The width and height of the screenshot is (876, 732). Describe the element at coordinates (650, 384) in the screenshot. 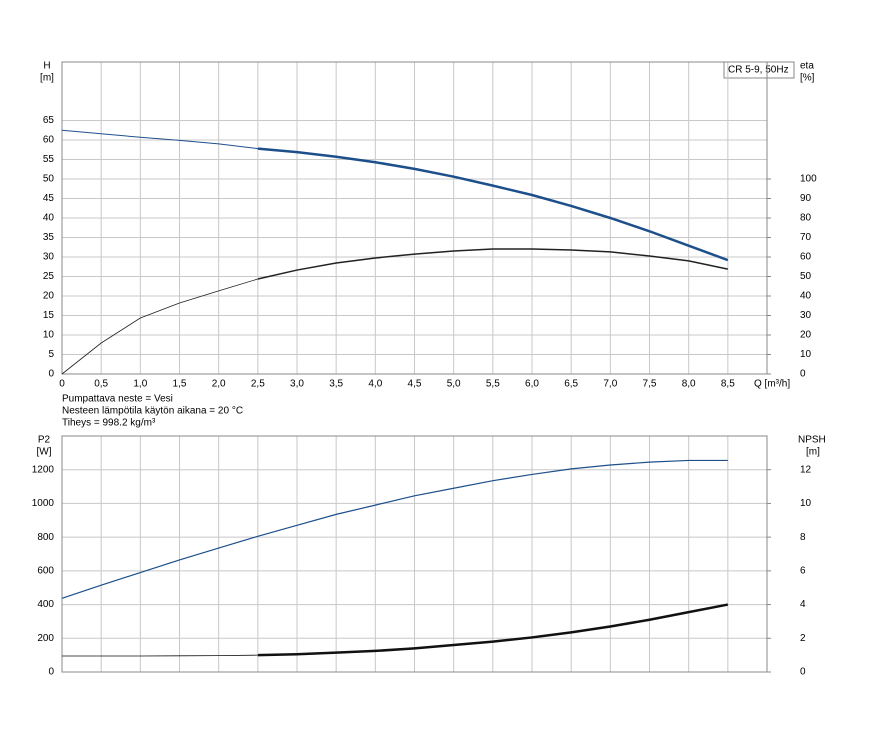

I see `x-tick-label: 7,5` at that location.